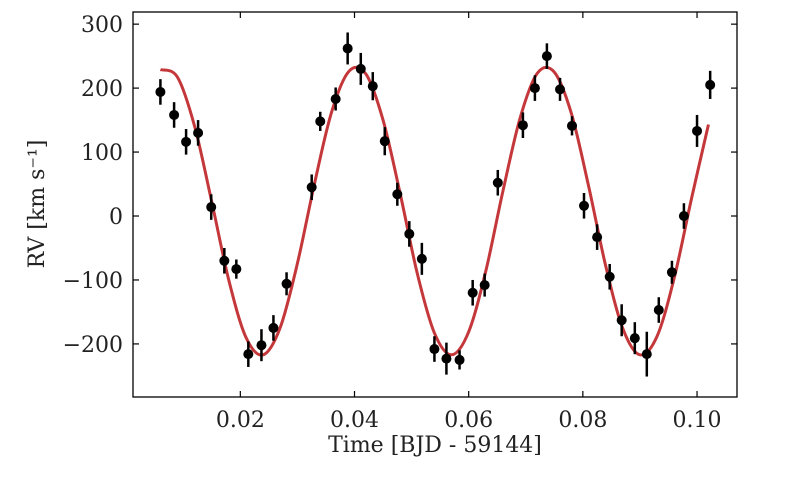  I want to click on y-tick-label: 200, so click(102, 89).